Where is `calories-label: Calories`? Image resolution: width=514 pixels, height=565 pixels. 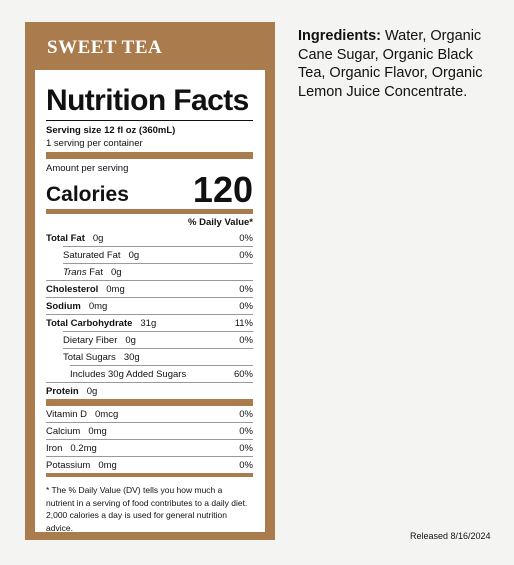
calories-label: Calories is located at coordinates (87, 194).